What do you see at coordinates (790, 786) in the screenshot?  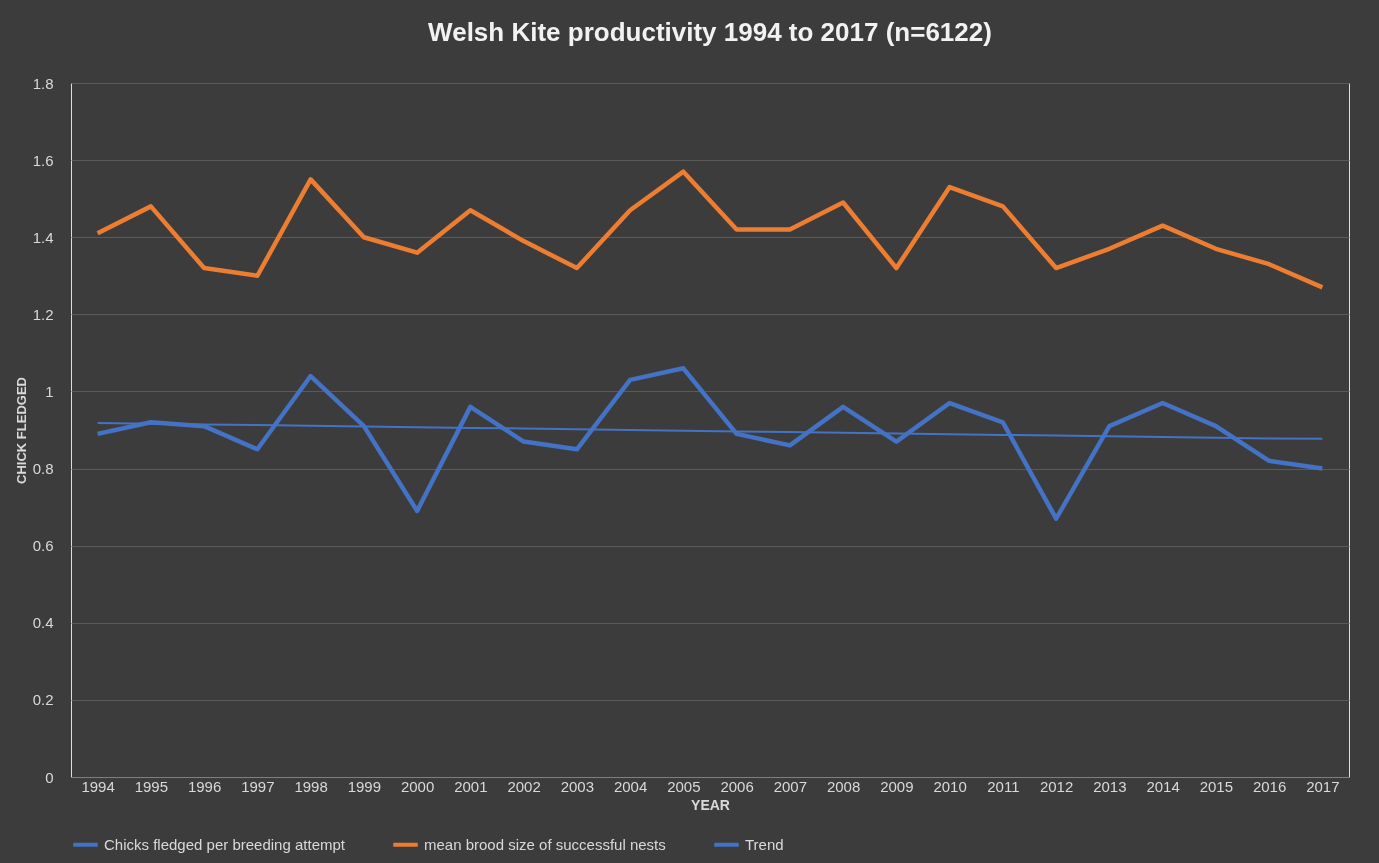 I see `x-tick-label: 2007` at bounding box center [790, 786].